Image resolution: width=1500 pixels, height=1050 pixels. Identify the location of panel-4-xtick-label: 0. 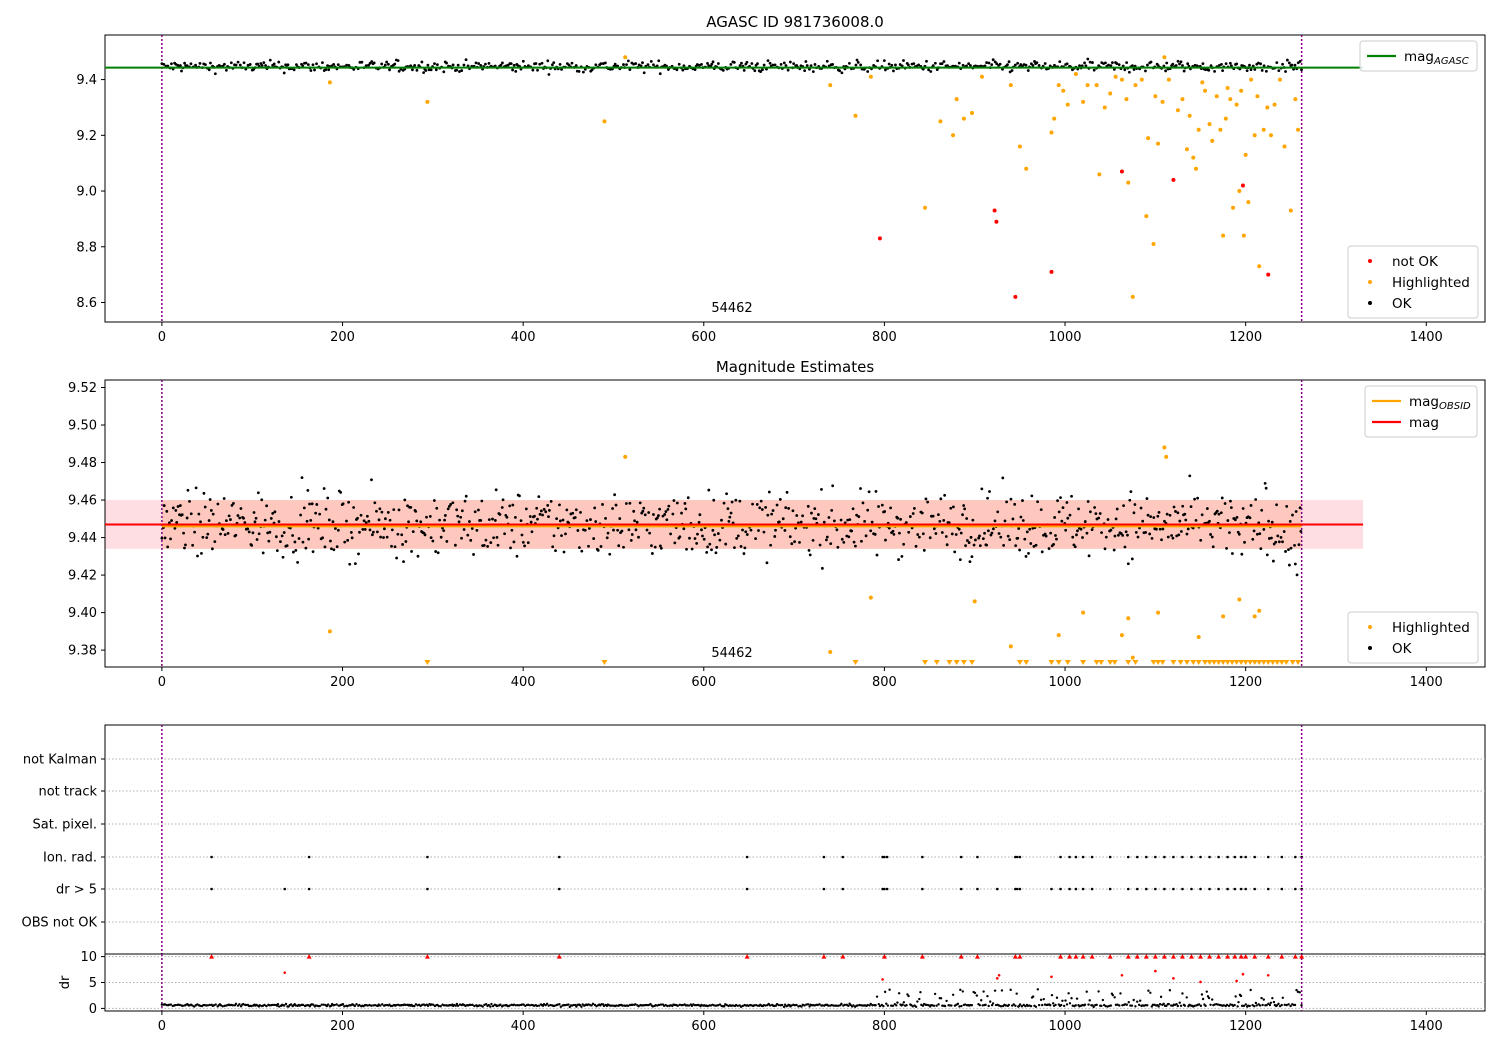
(162, 1026).